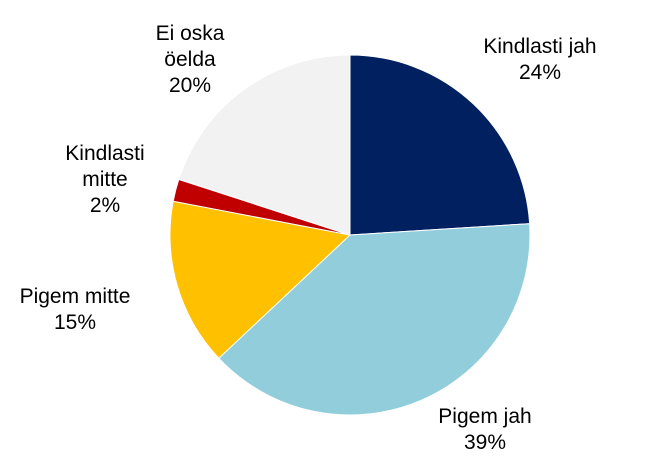  What do you see at coordinates (75, 322) in the screenshot?
I see `value-label: 15%` at bounding box center [75, 322].